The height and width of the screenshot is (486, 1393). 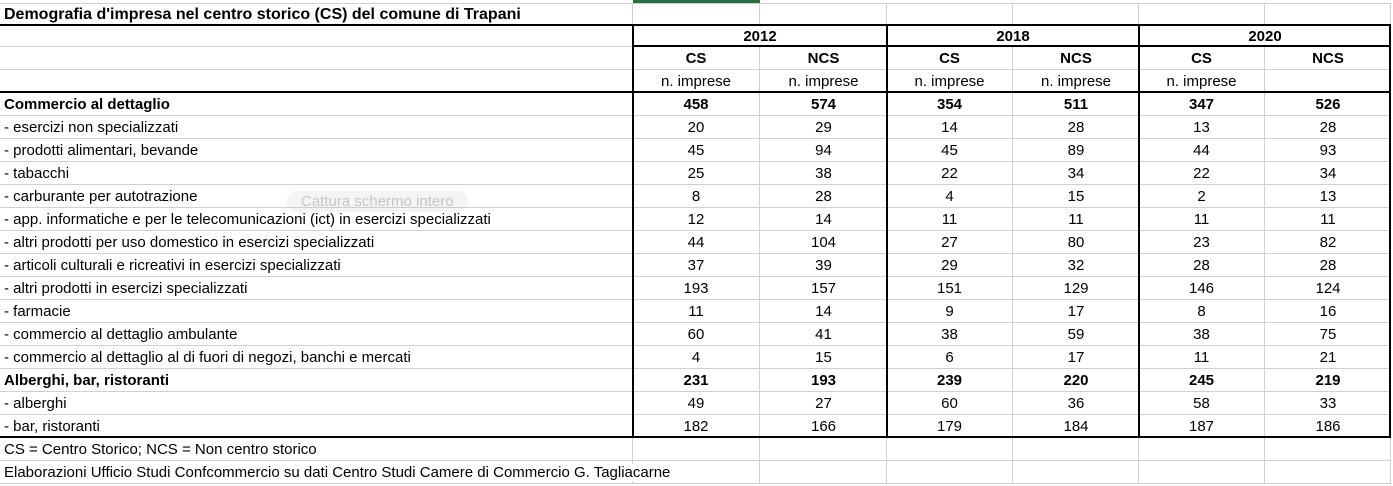 What do you see at coordinates (1328, 357) in the screenshot?
I see `value-cell: 21` at bounding box center [1328, 357].